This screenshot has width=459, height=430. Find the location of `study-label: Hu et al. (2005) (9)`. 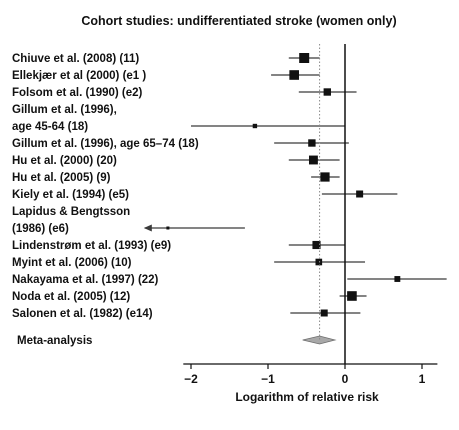

study-label: Hu et al. (2005) (9) is located at coordinates (61, 178).